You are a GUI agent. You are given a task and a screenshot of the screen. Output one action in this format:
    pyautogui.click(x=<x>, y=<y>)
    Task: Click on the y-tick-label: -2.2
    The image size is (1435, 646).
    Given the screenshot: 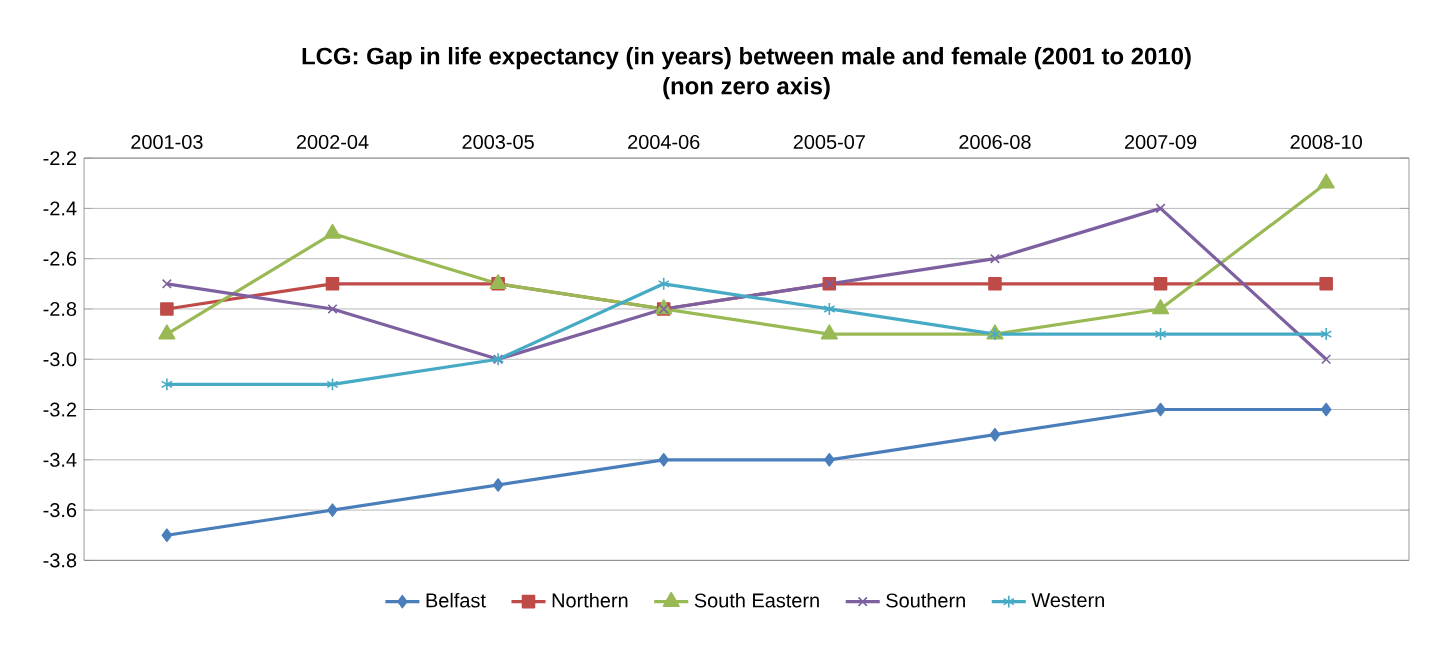 What is the action you would take?
    pyautogui.click(x=60, y=157)
    